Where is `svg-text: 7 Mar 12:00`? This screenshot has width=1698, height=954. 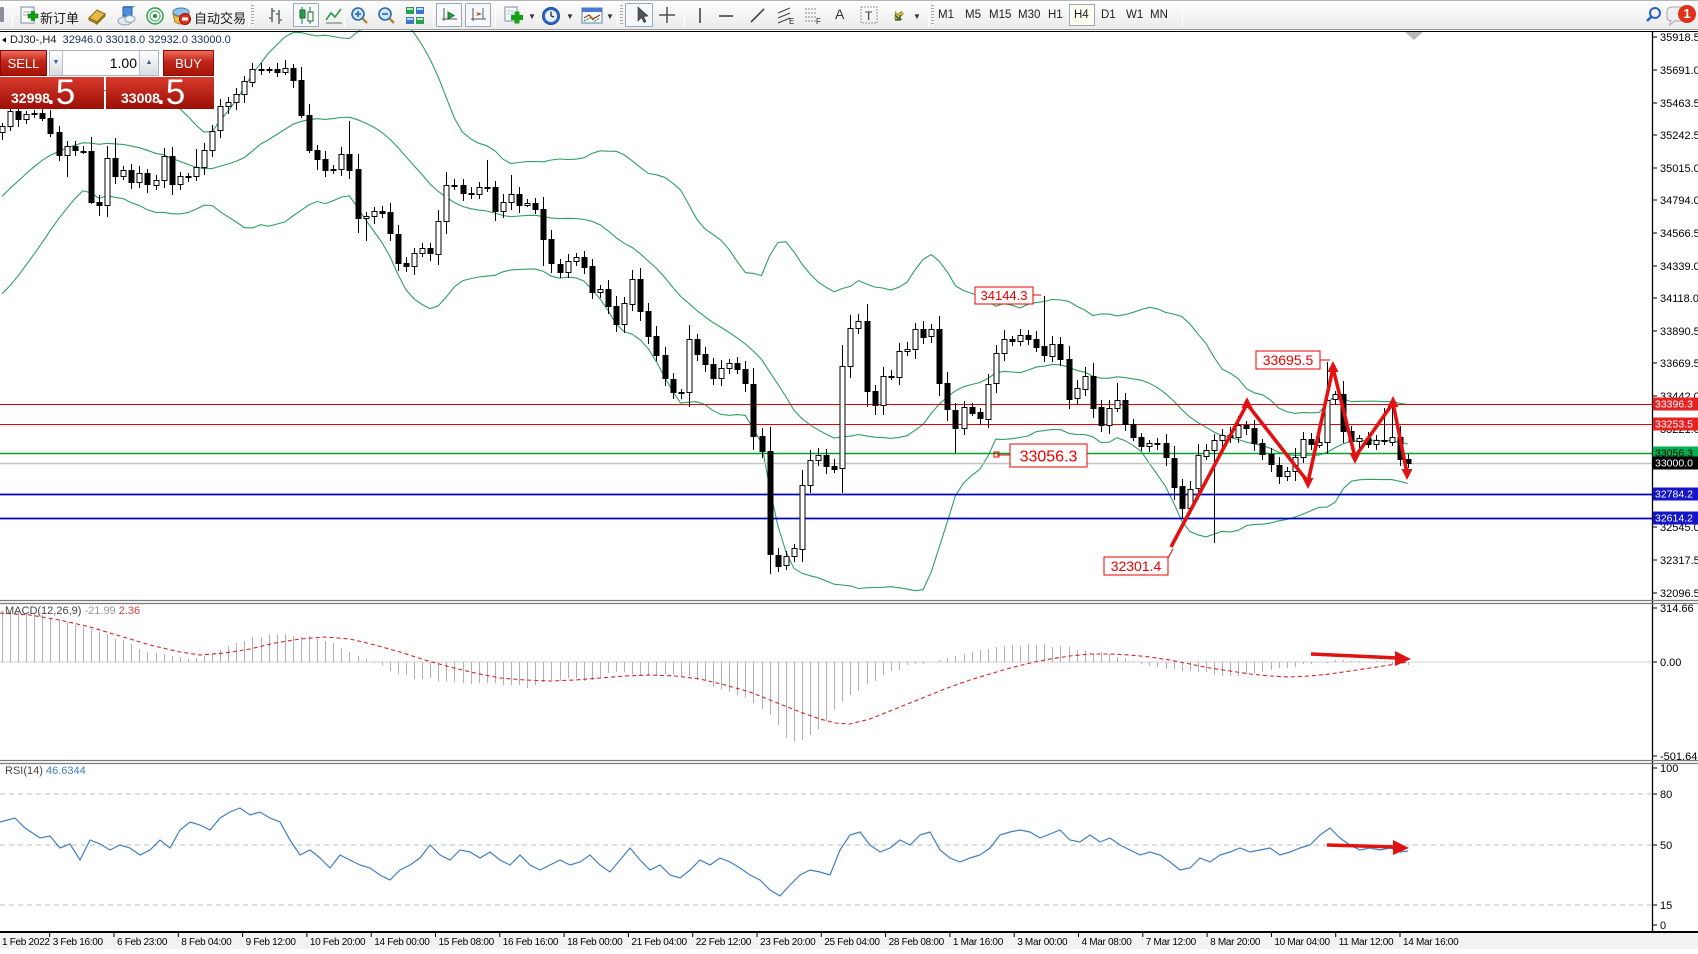 svg-text: 7 Mar 12:00 is located at coordinates (1171, 942).